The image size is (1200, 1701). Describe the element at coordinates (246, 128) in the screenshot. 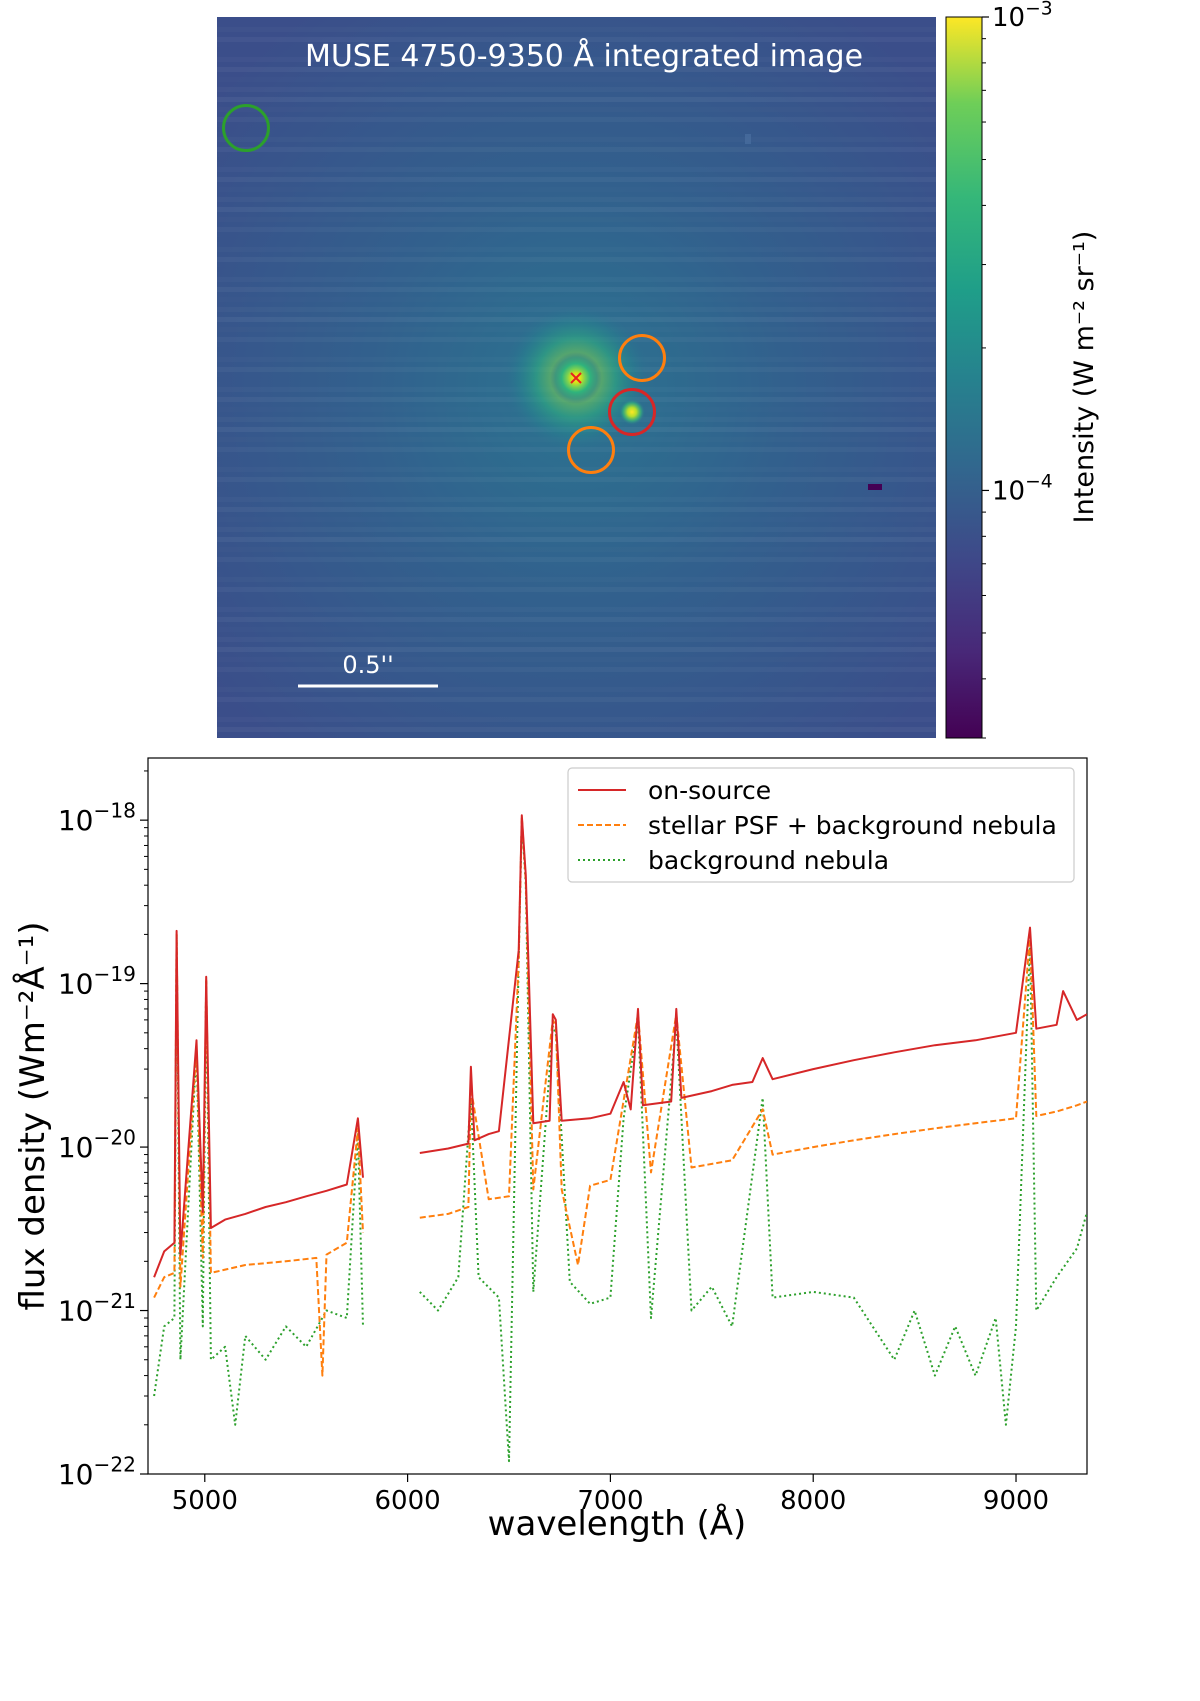

I see `nebula-background-aperture` at that location.